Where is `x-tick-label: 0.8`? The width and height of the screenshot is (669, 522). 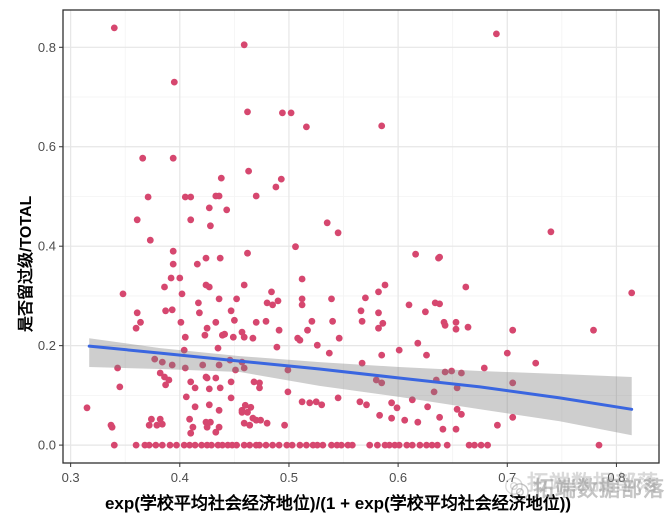 x-tick-label: 0.8 is located at coordinates (616, 477).